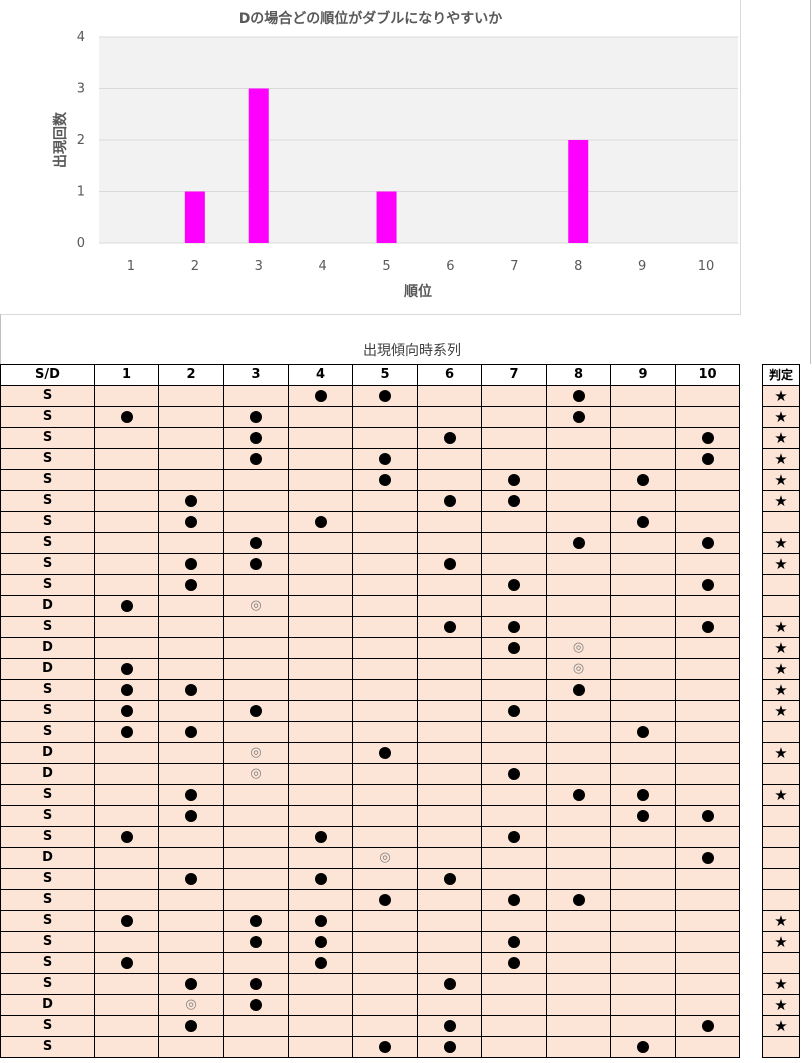 The image size is (812, 1063). What do you see at coordinates (126, 375) in the screenshot?
I see `header-rank-1: 1` at bounding box center [126, 375].